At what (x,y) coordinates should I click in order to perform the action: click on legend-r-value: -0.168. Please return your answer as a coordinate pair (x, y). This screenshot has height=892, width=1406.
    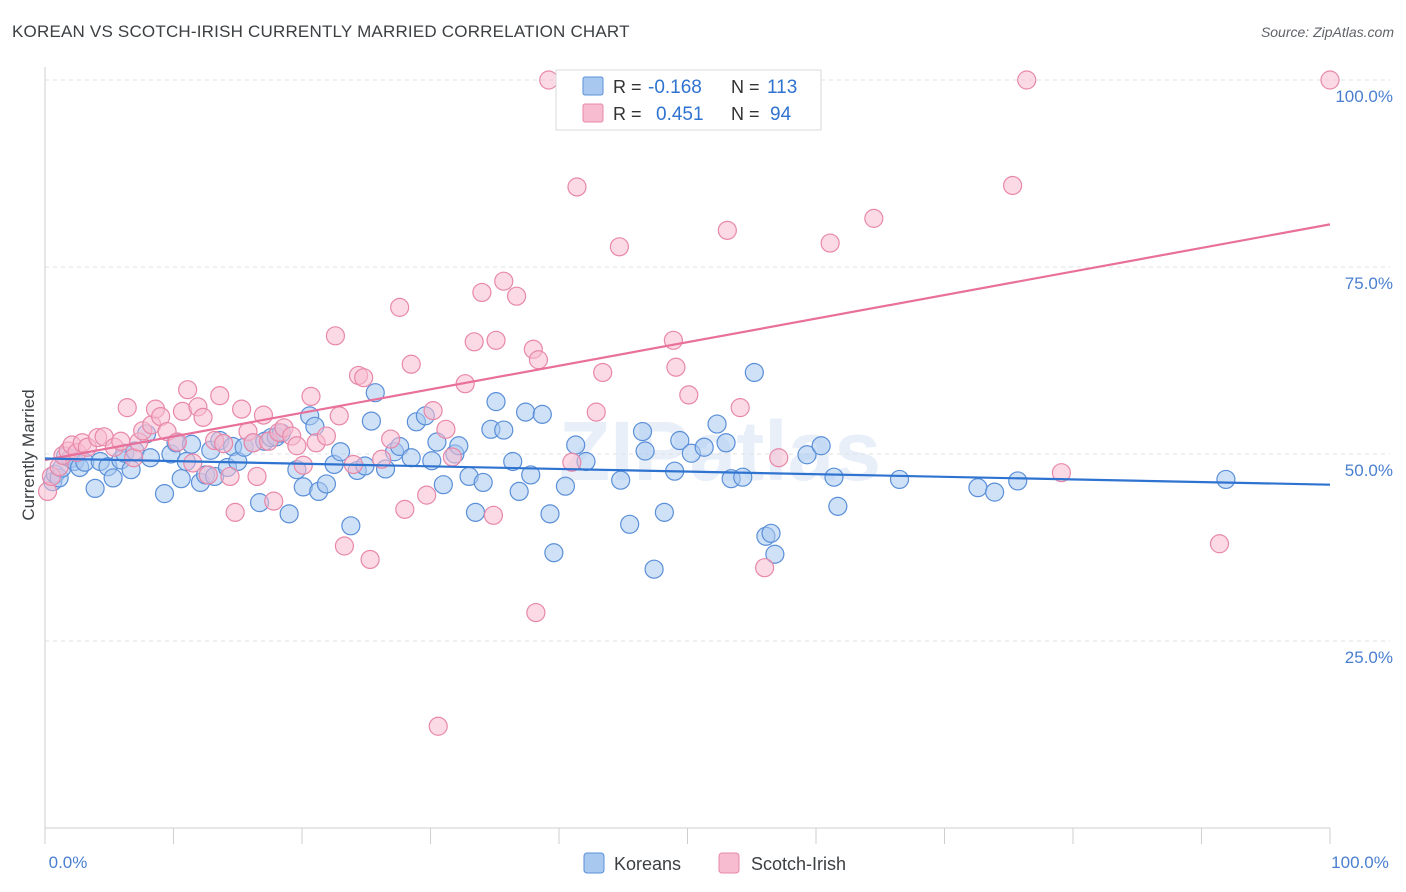
    Looking at the image, I should click on (675, 87).